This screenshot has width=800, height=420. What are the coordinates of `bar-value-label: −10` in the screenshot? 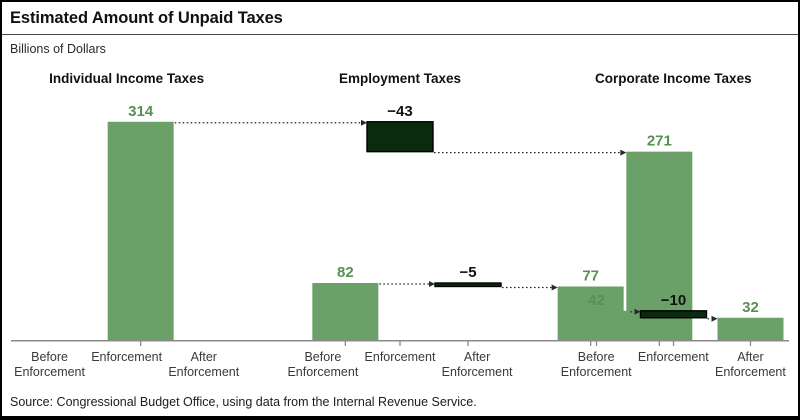 It's located at (672, 300).